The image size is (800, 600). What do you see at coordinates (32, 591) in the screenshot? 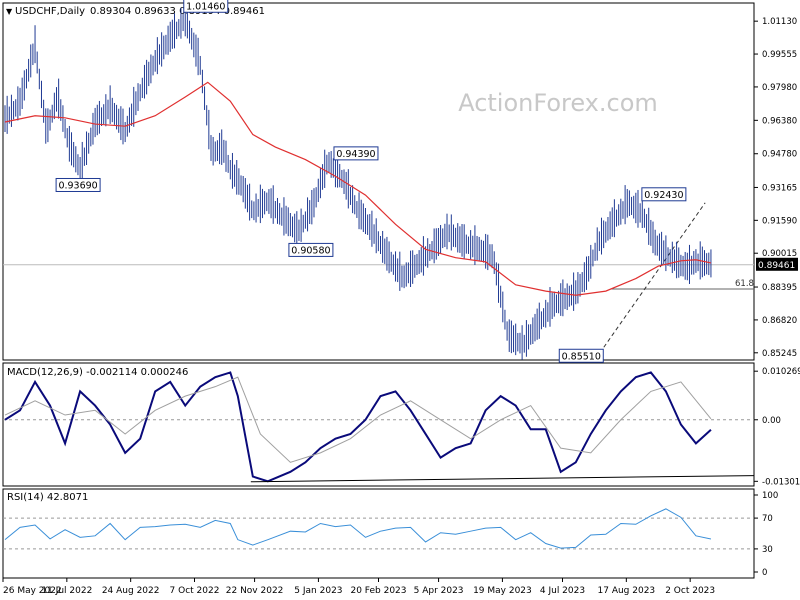
I see `x-tick-label: 26 May 2022` at bounding box center [32, 591].